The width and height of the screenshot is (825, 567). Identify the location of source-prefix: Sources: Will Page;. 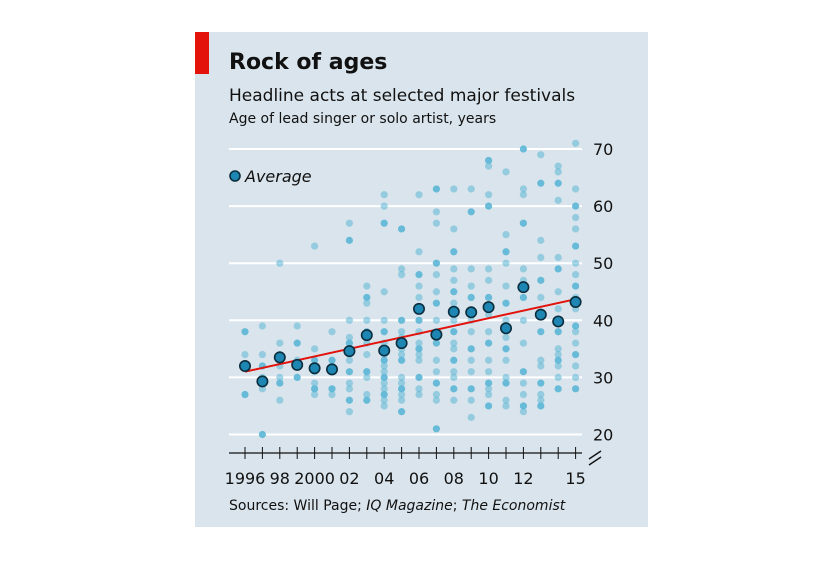
(298, 506).